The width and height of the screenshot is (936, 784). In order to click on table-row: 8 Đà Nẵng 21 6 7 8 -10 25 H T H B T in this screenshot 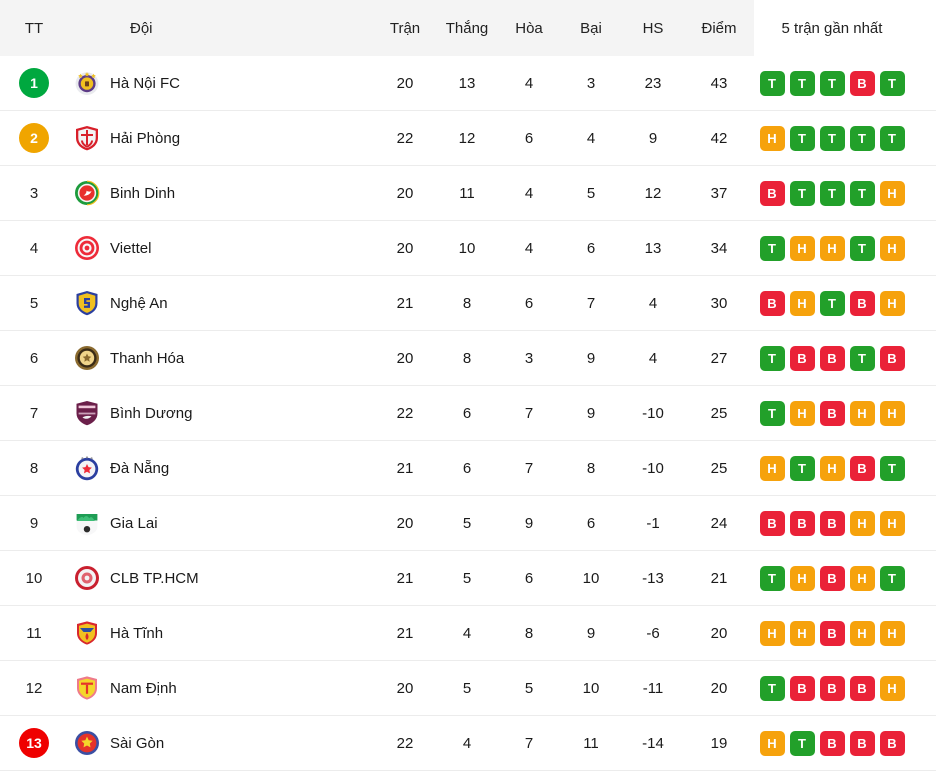, I will do `click(468, 468)`.